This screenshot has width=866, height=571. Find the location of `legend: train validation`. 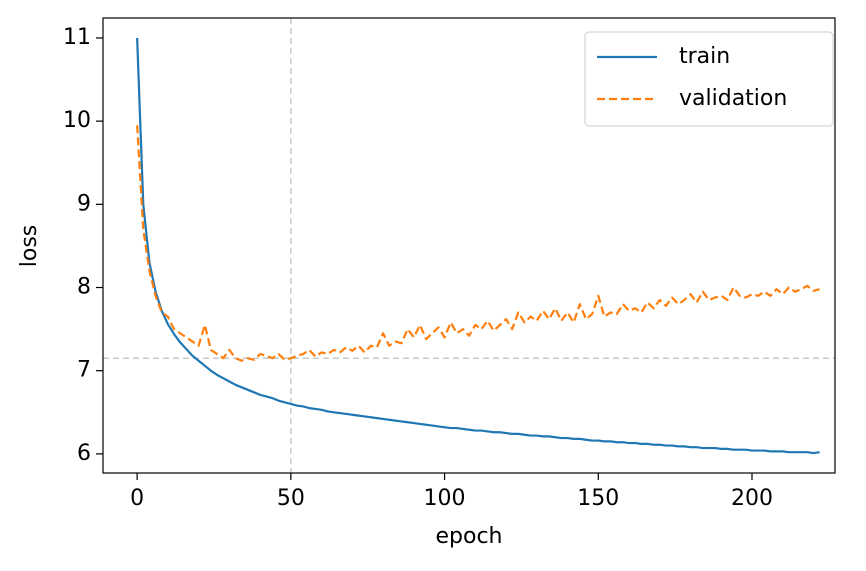

legend: train validation is located at coordinates (709, 79).